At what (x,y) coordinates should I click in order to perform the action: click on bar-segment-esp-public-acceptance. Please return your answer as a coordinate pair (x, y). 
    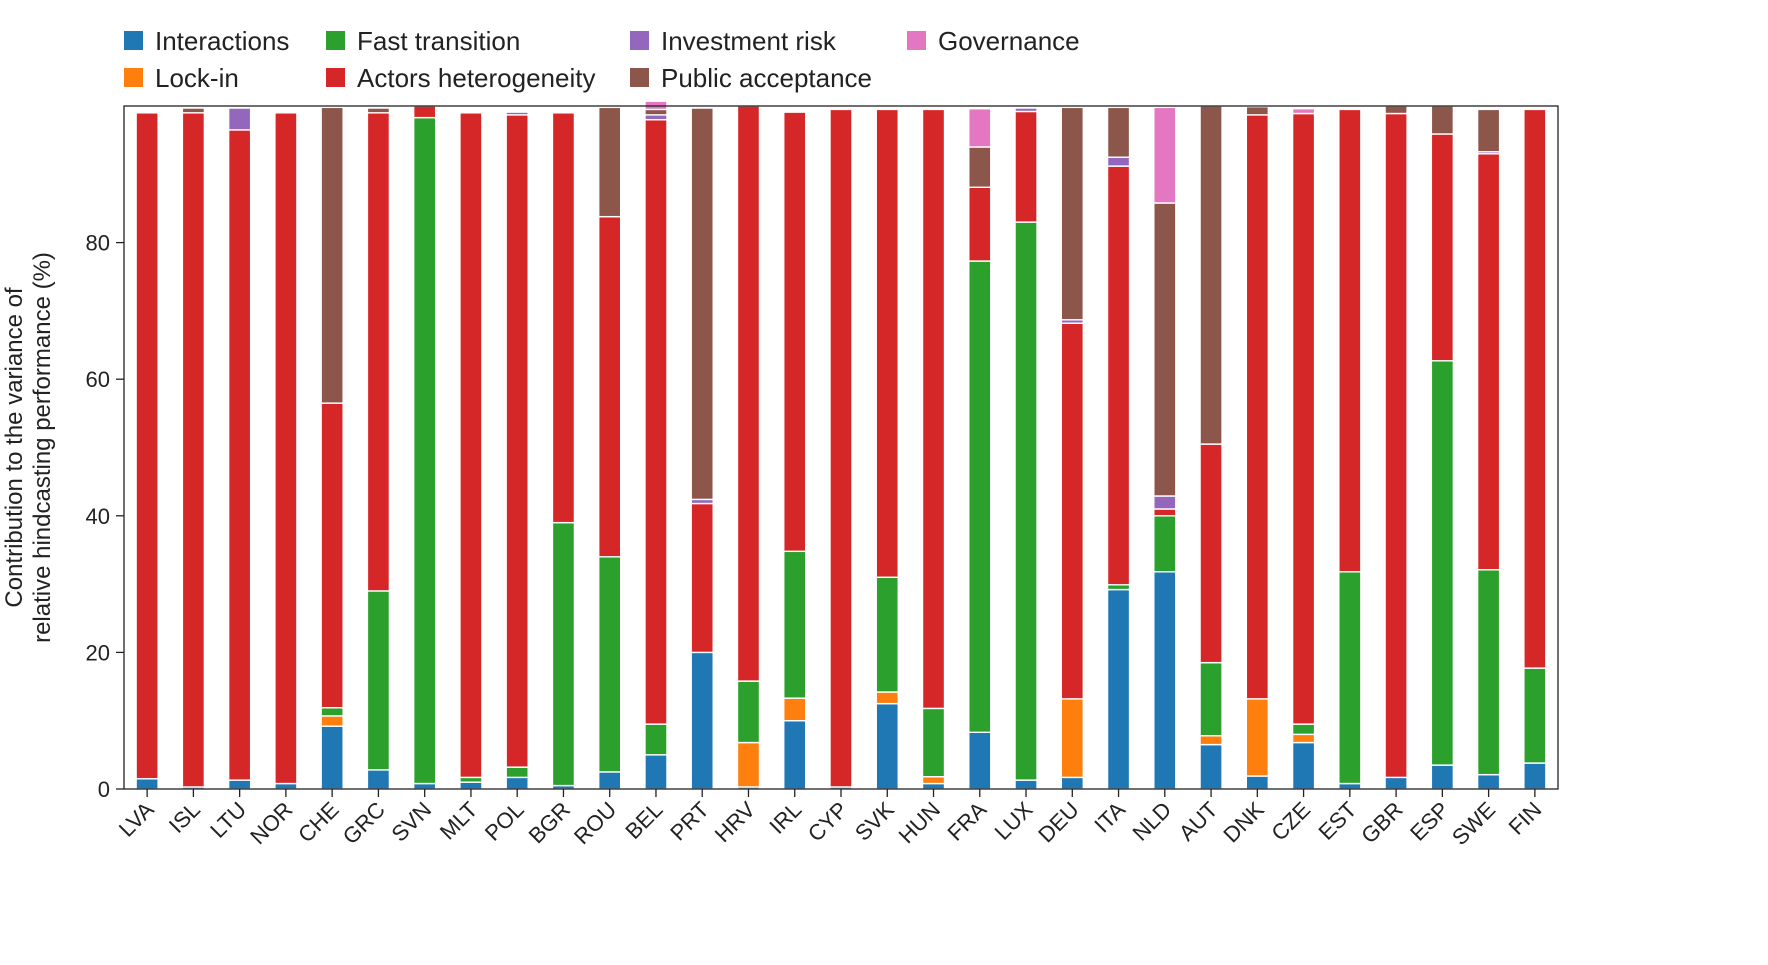
    Looking at the image, I should click on (1442, 120).